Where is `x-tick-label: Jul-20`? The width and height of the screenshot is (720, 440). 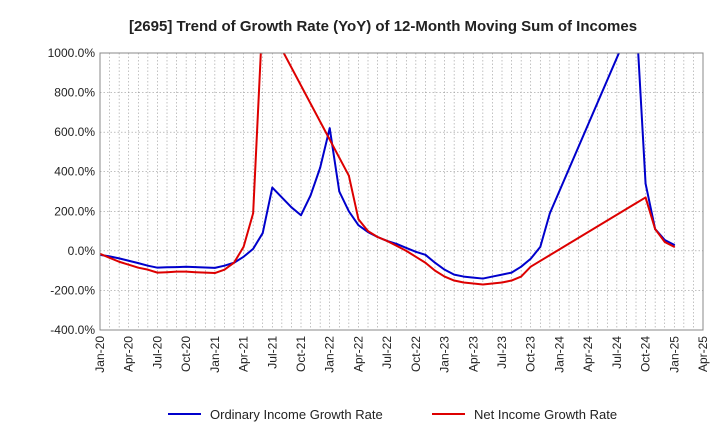 x-tick-label: Jul-20 is located at coordinates (157, 352).